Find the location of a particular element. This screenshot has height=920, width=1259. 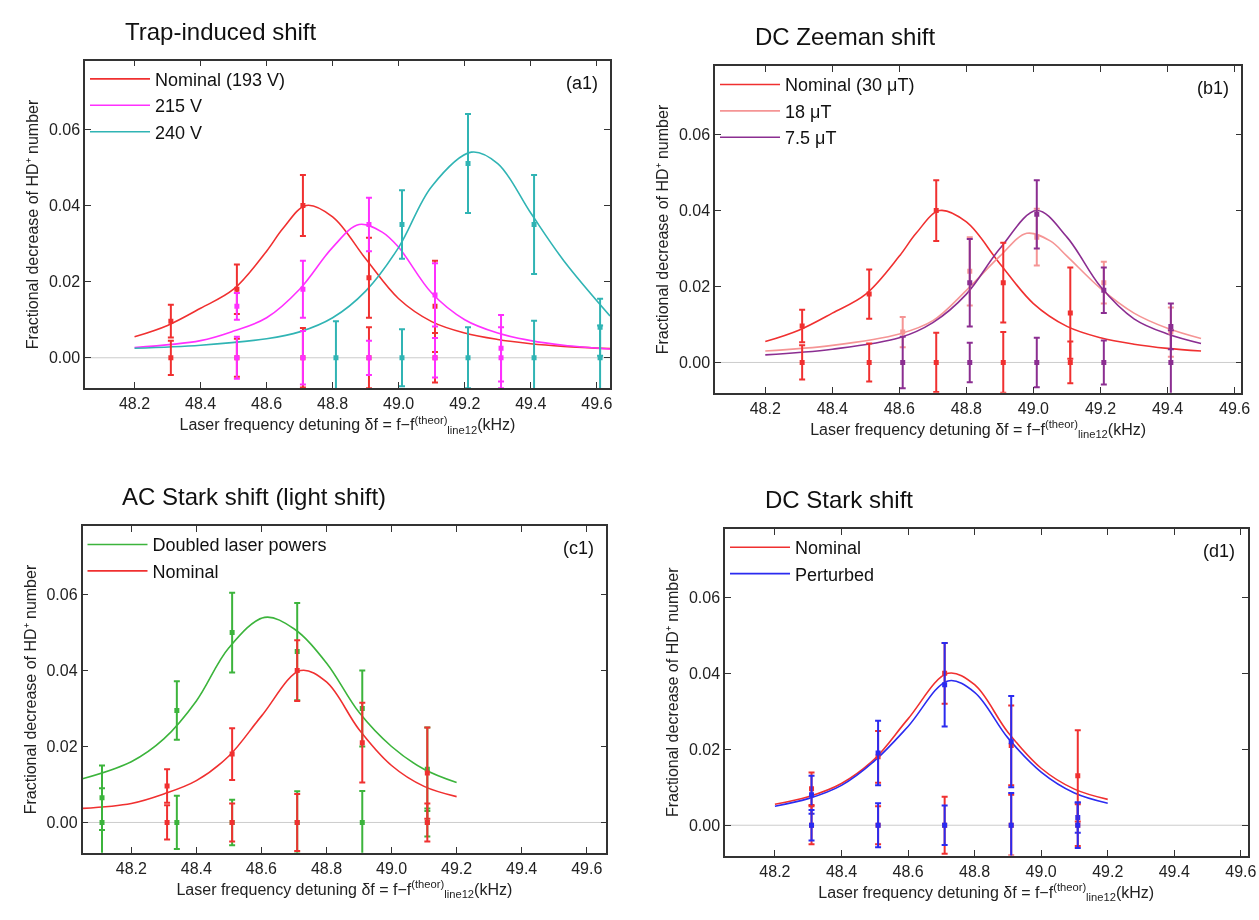

legend-label: 240 V is located at coordinates (179, 132).